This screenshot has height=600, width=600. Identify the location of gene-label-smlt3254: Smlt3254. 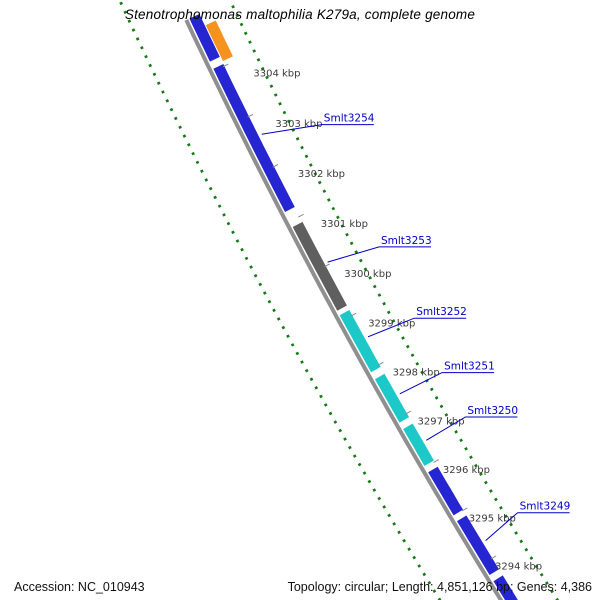
(349, 119).